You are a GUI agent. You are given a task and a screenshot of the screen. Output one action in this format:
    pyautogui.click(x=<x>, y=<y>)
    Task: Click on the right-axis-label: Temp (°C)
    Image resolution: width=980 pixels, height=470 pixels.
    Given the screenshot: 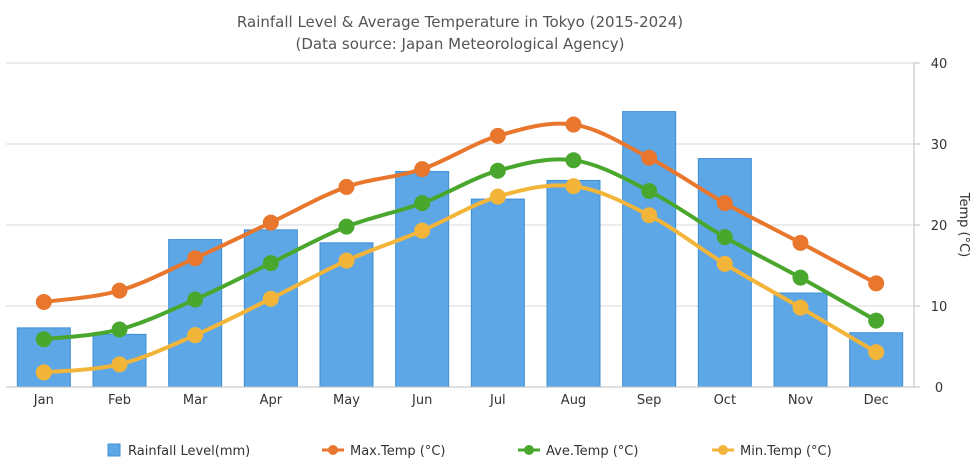 What is the action you would take?
    pyautogui.click(x=963, y=225)
    